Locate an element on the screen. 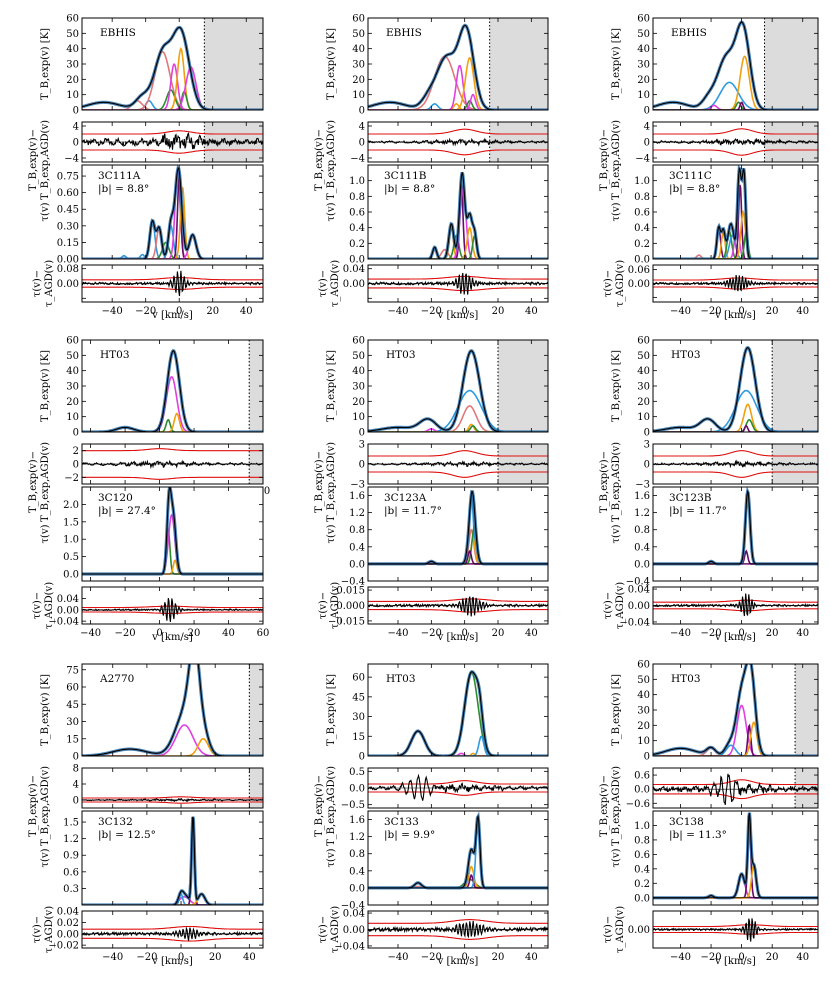 This screenshot has height=997, width=830. plot-1-0-tb-ylabel: T_B,exp(v) [K] is located at coordinates (45, 386).